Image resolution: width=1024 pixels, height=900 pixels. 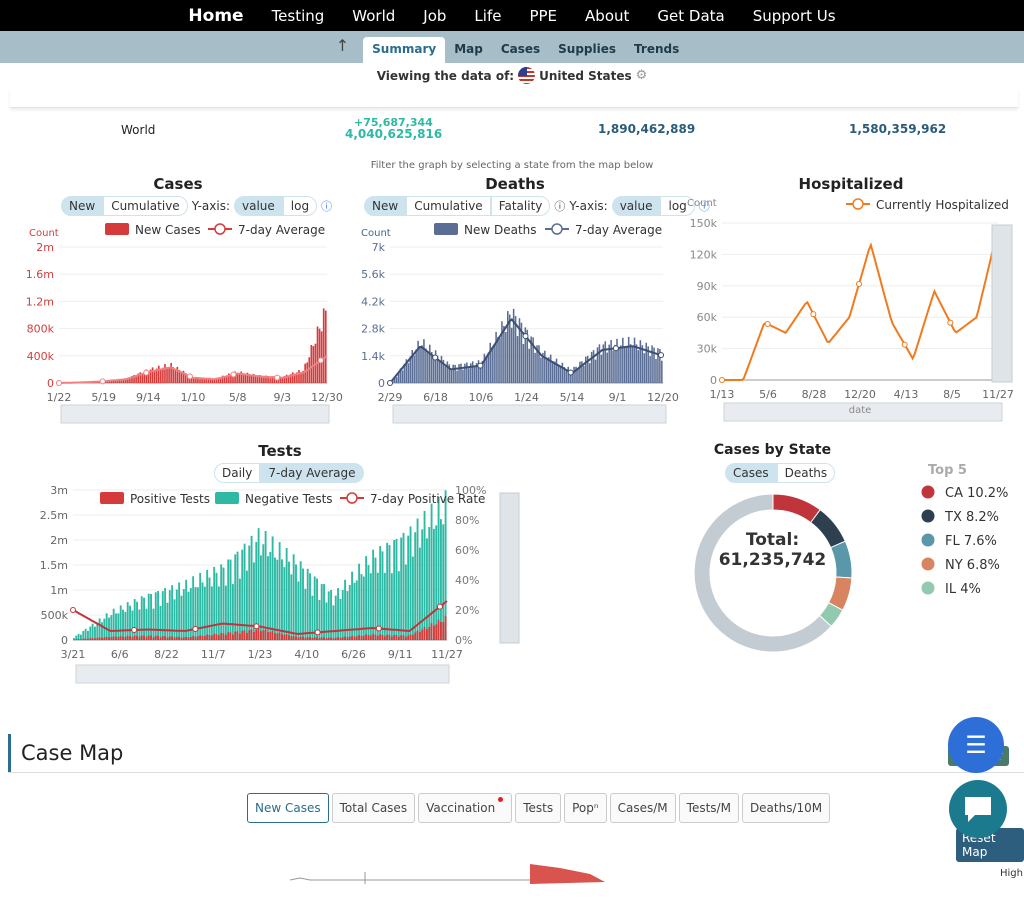 What do you see at coordinates (1011, 873) in the screenshot?
I see `high-label: High` at bounding box center [1011, 873].